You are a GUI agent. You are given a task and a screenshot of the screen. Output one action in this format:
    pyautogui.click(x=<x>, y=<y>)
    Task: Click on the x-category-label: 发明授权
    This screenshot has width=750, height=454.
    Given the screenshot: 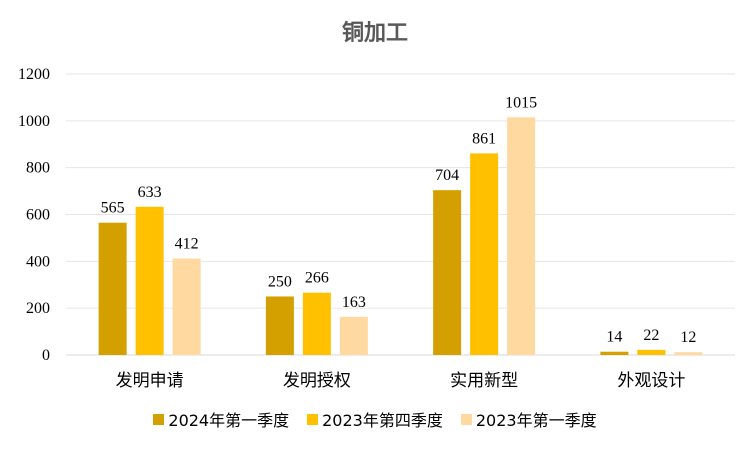 What is the action you would take?
    pyautogui.click(x=317, y=381)
    